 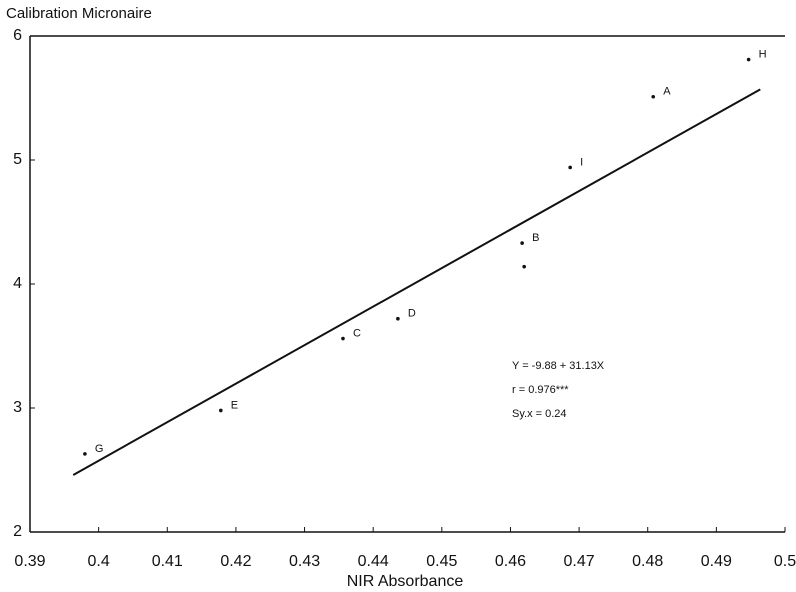 What do you see at coordinates (357, 333) in the screenshot?
I see `point-label: C` at bounding box center [357, 333].